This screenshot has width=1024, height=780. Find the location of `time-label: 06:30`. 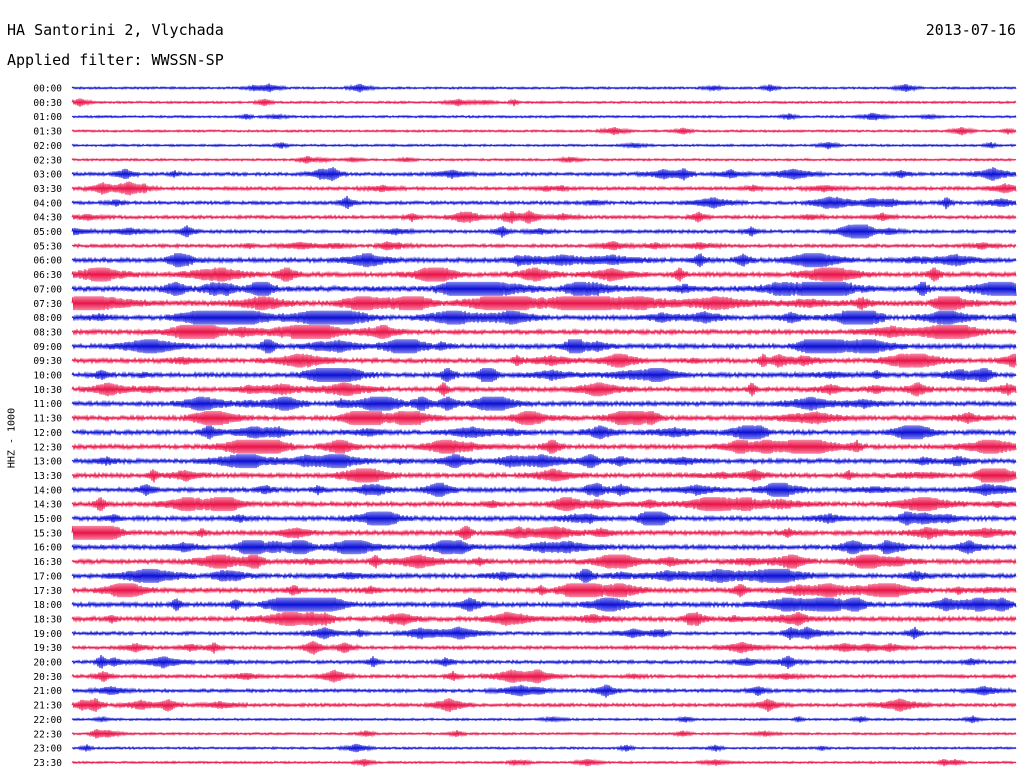

time-label: 06:30 is located at coordinates (47, 275).